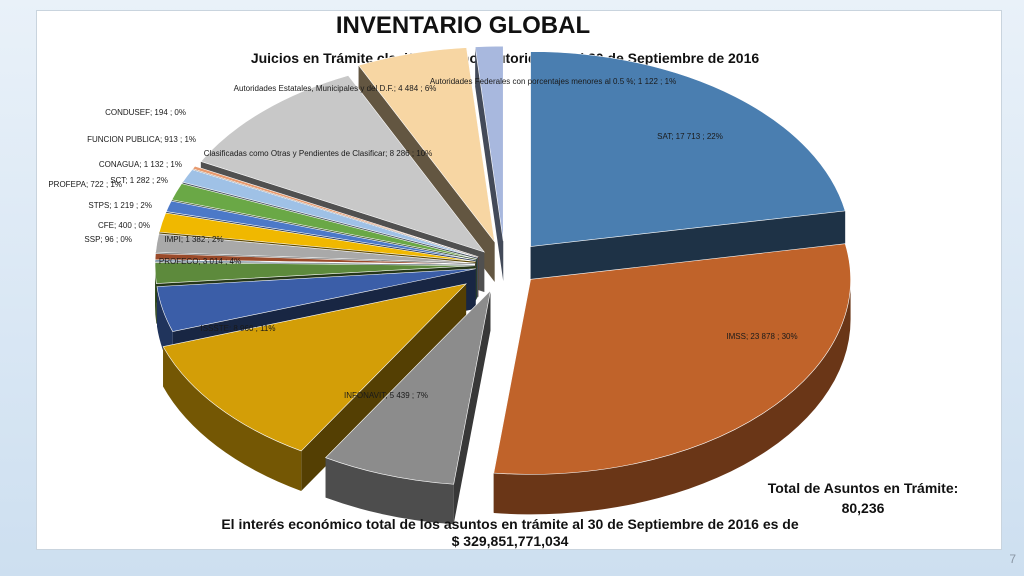  Describe the element at coordinates (108, 239) in the screenshot. I see `data-label-ssp: SSP; 96 ; 0%` at that location.